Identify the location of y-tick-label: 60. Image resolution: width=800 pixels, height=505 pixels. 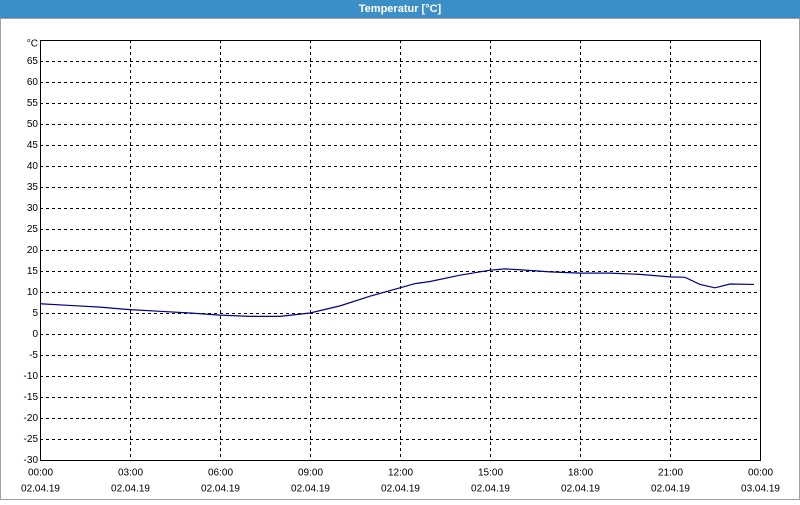
(33, 82).